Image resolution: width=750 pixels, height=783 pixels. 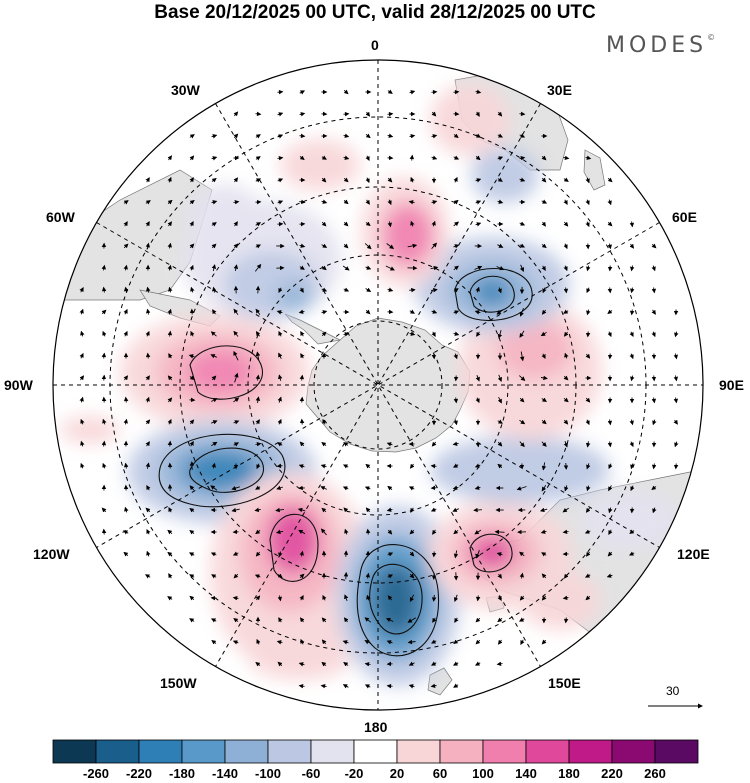 What do you see at coordinates (376, 727) in the screenshot?
I see `label-180: 180` at bounding box center [376, 727].